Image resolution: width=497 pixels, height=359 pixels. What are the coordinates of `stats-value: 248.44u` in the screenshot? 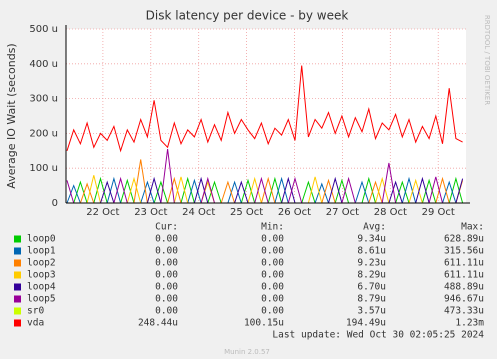 It's located at (158, 323).